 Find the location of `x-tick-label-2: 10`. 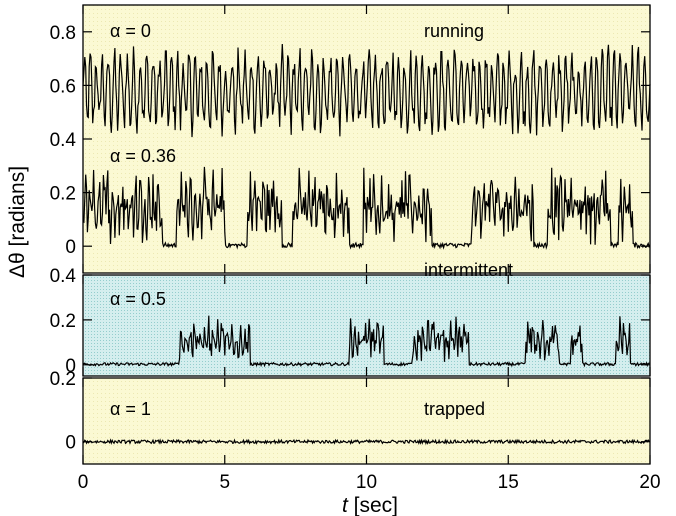

x-tick-label-2: 10 is located at coordinates (366, 482).